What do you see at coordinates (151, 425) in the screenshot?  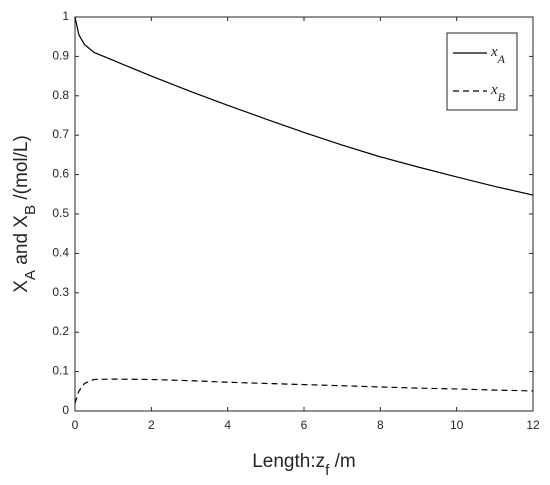 I see `x-tick-label: 2` at bounding box center [151, 425].